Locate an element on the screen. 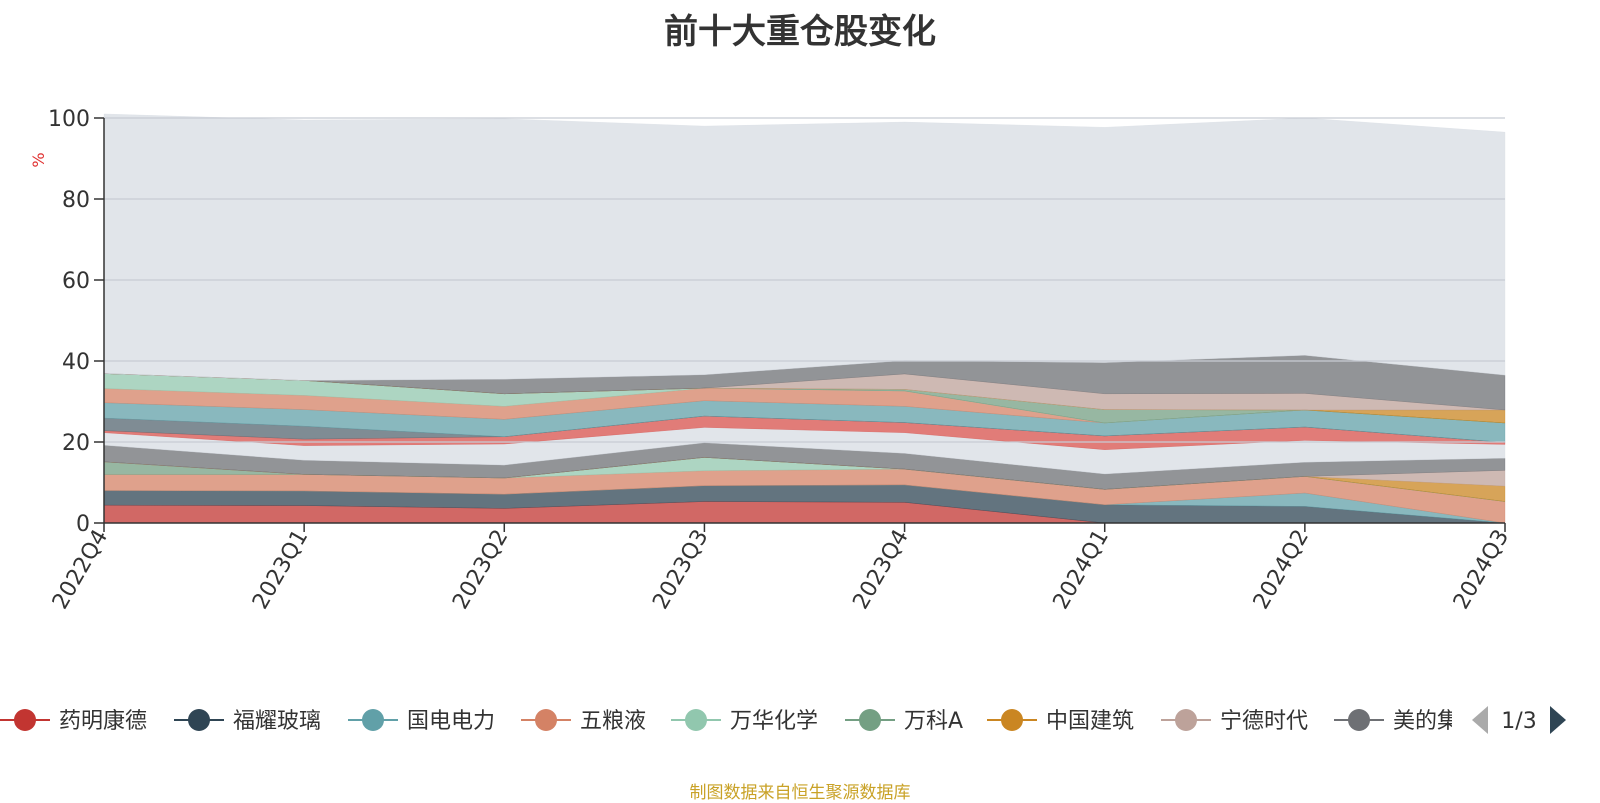  legend-item: 福耀玻璃 is located at coordinates (247, 721).